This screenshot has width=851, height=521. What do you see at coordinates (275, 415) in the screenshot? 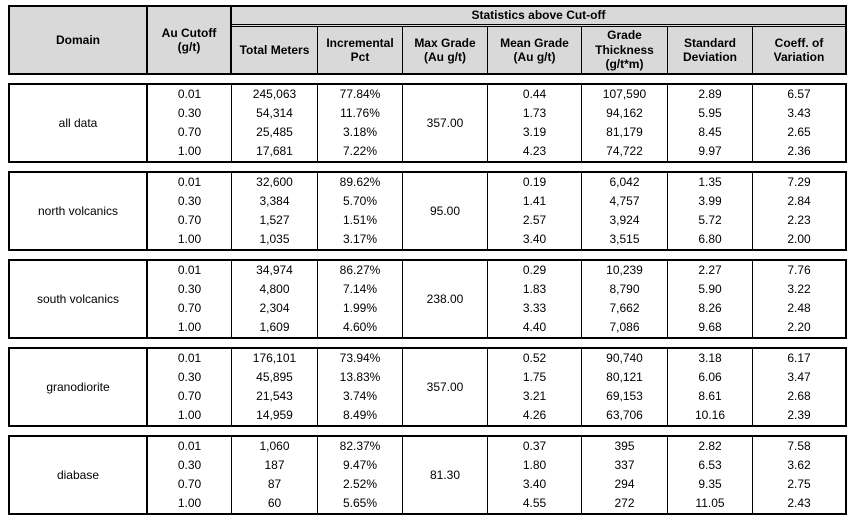
I see `total-meters-value: 14,959` at bounding box center [275, 415].